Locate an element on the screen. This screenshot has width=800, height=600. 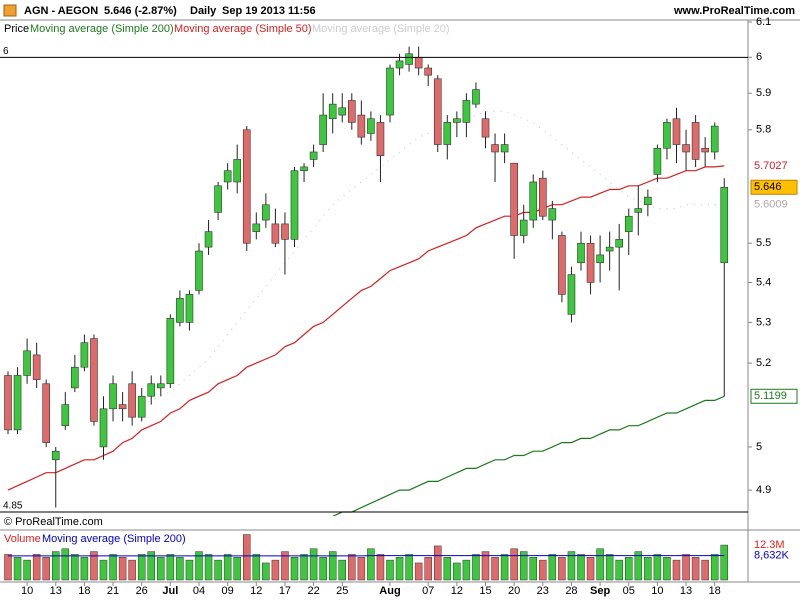
instrument: AGN - AEGON is located at coordinates (61, 11).